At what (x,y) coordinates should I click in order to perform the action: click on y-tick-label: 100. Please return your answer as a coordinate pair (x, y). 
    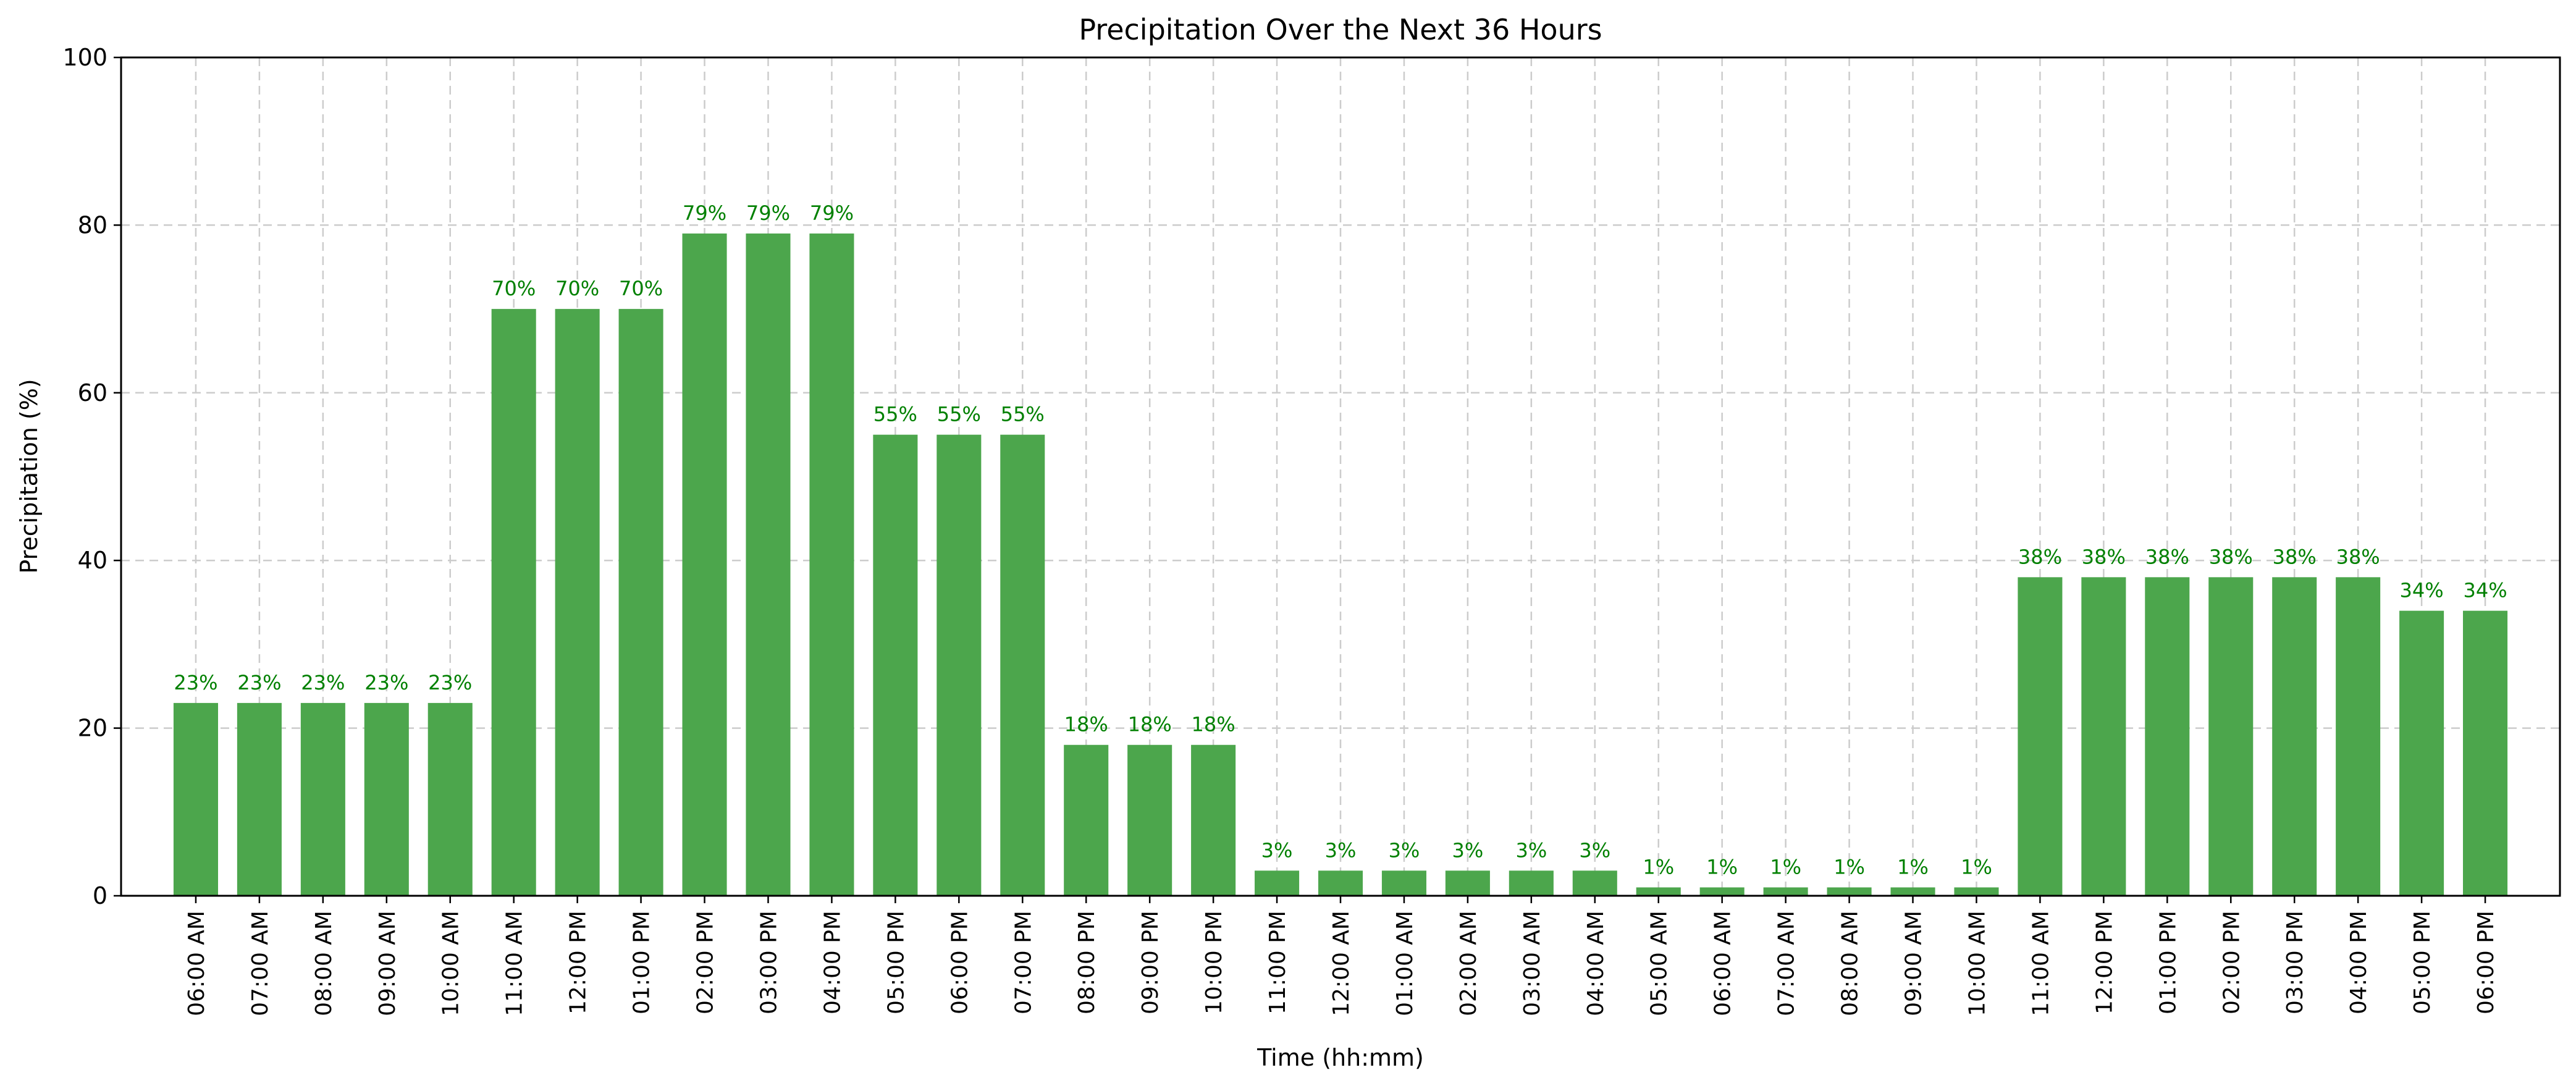
    Looking at the image, I should click on (85, 57).